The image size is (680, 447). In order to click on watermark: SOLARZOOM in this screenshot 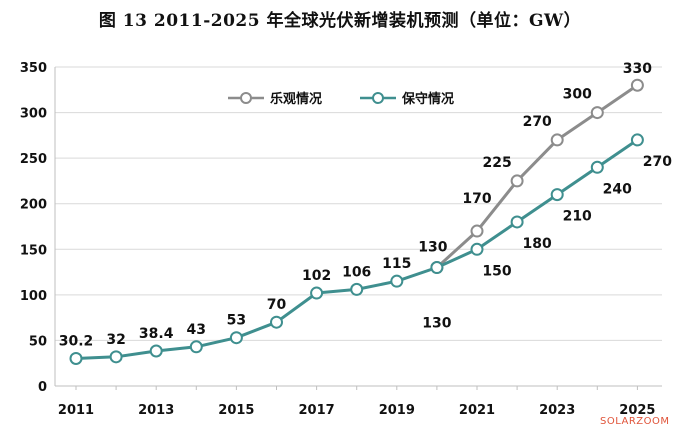, I will do `click(635, 421)`.